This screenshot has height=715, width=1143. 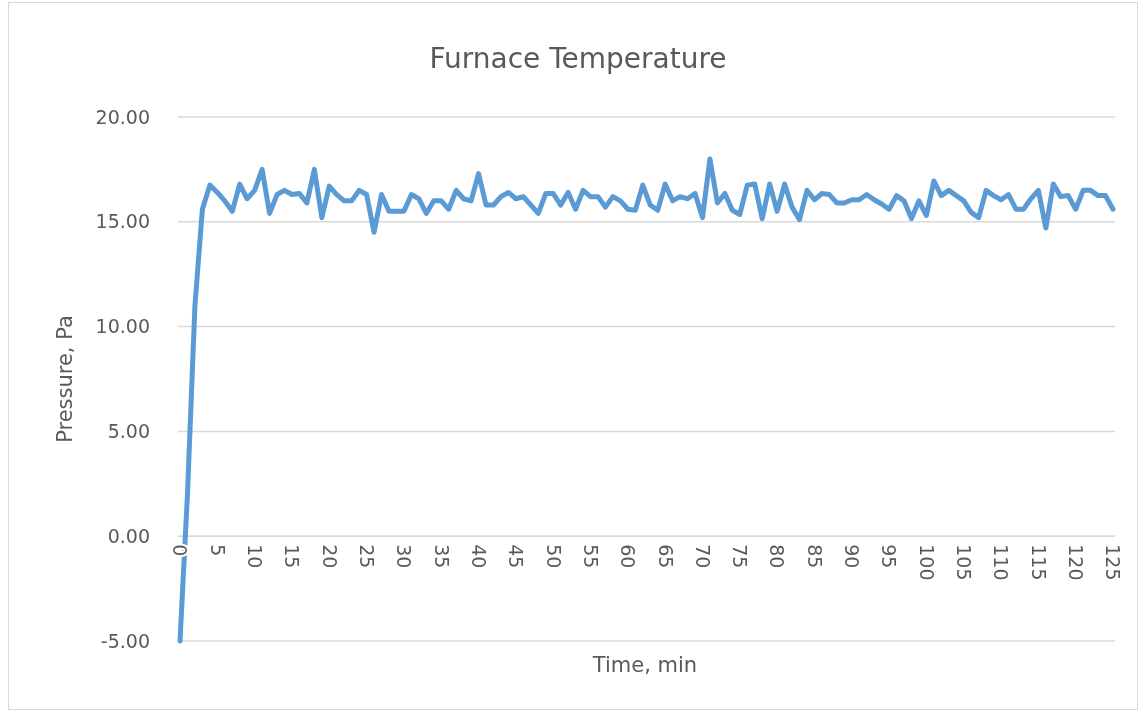 What do you see at coordinates (665, 556) in the screenshot?
I see `x-tick-label: 65` at bounding box center [665, 556].